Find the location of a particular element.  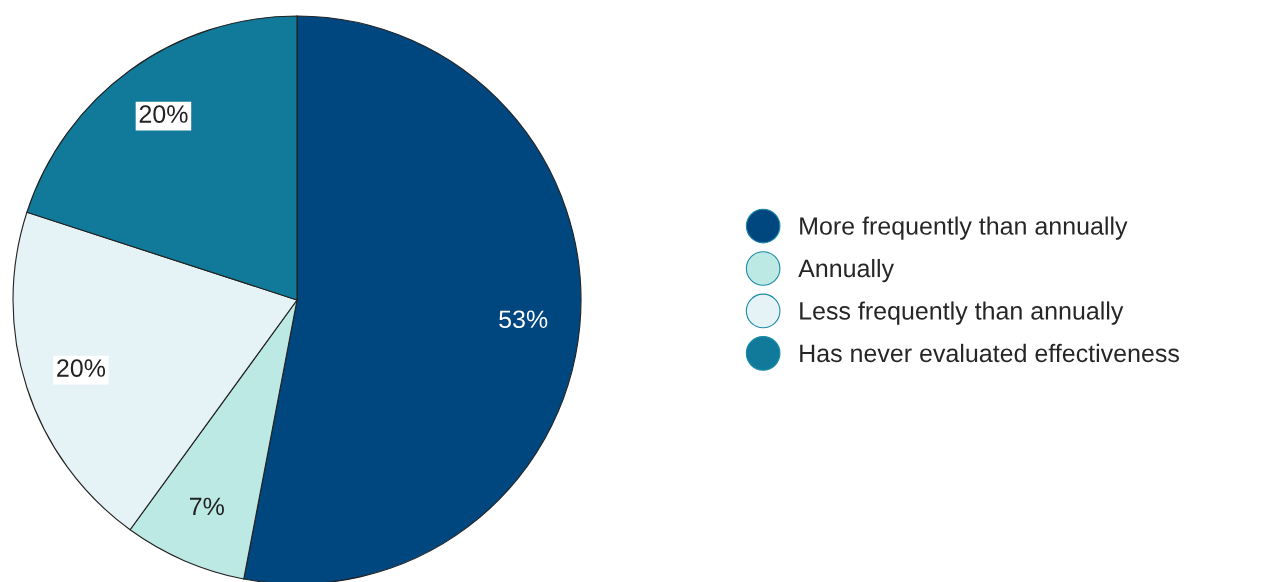

legend-label: Less frequently than annually is located at coordinates (962, 313).